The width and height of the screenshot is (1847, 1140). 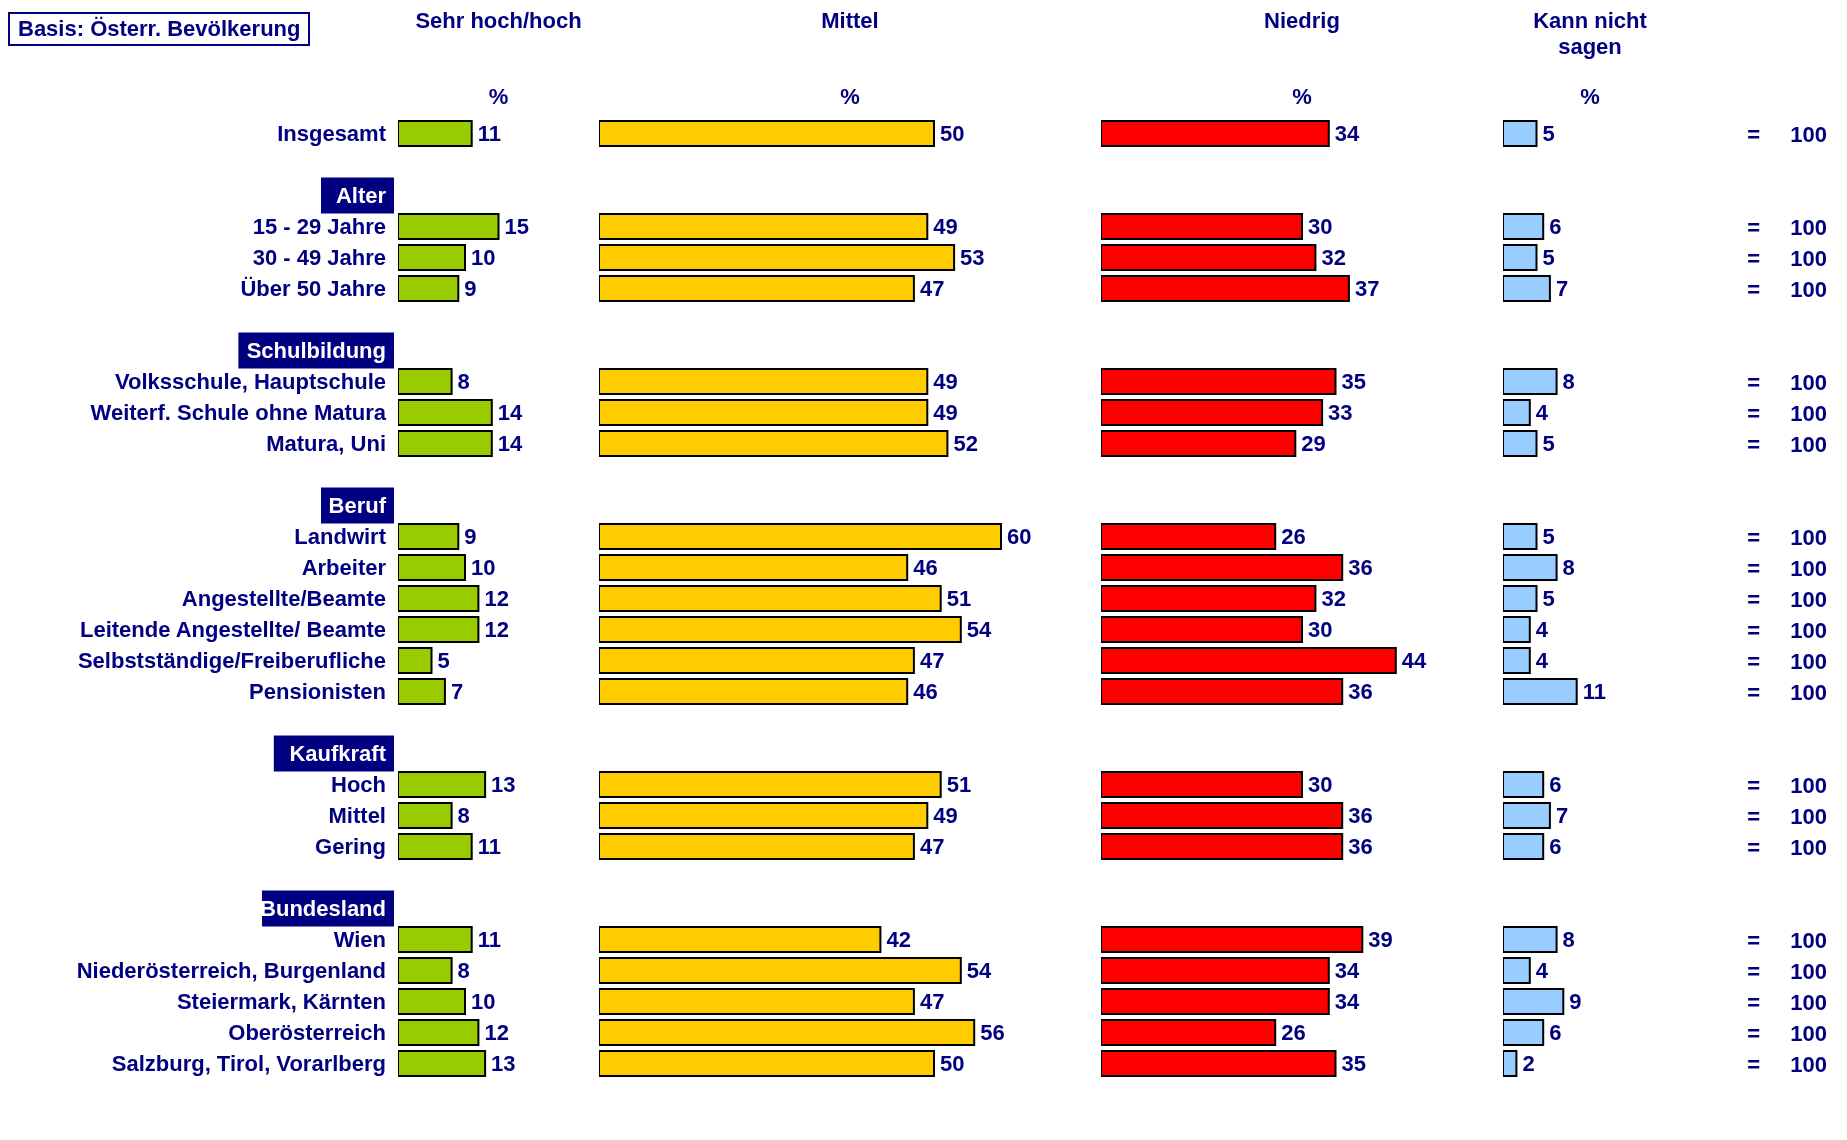 I want to click on y-tick-label: Hoch, so click(x=358, y=785).